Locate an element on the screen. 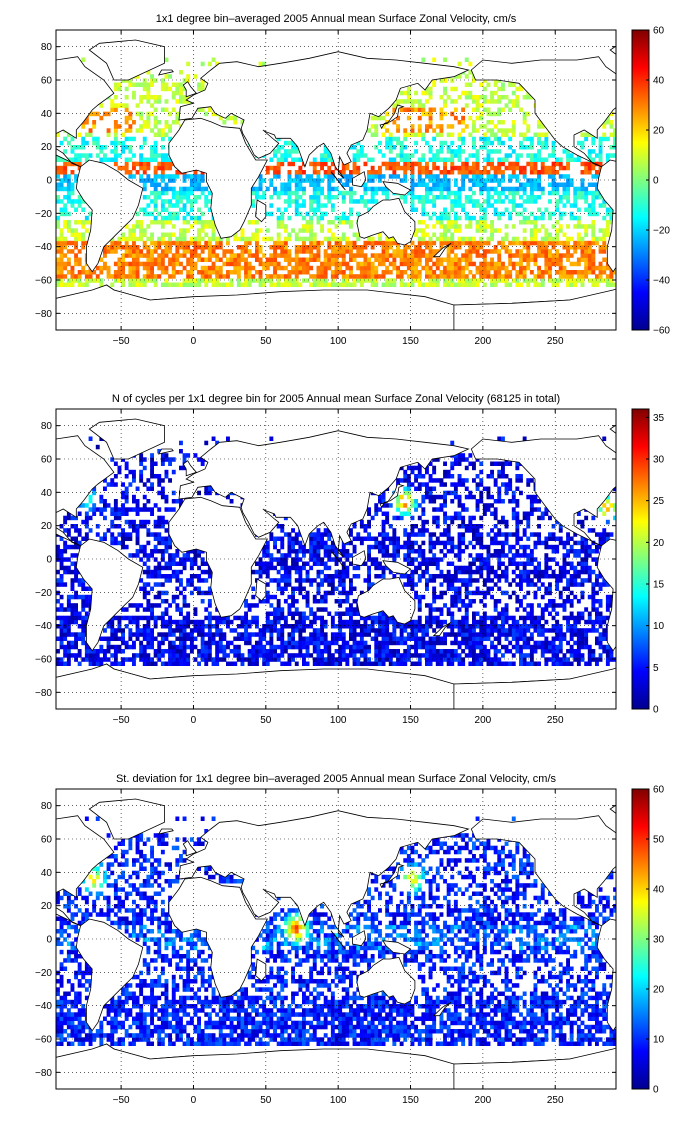  y-tick-label: −40 is located at coordinates (43, 247).